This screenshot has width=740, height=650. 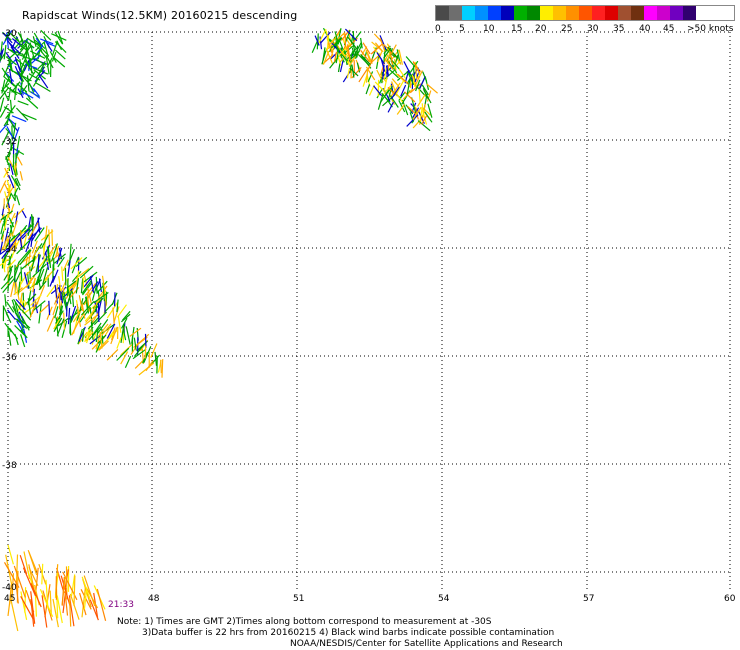 I want to click on latitude-label: -30, so click(x=9, y=34).